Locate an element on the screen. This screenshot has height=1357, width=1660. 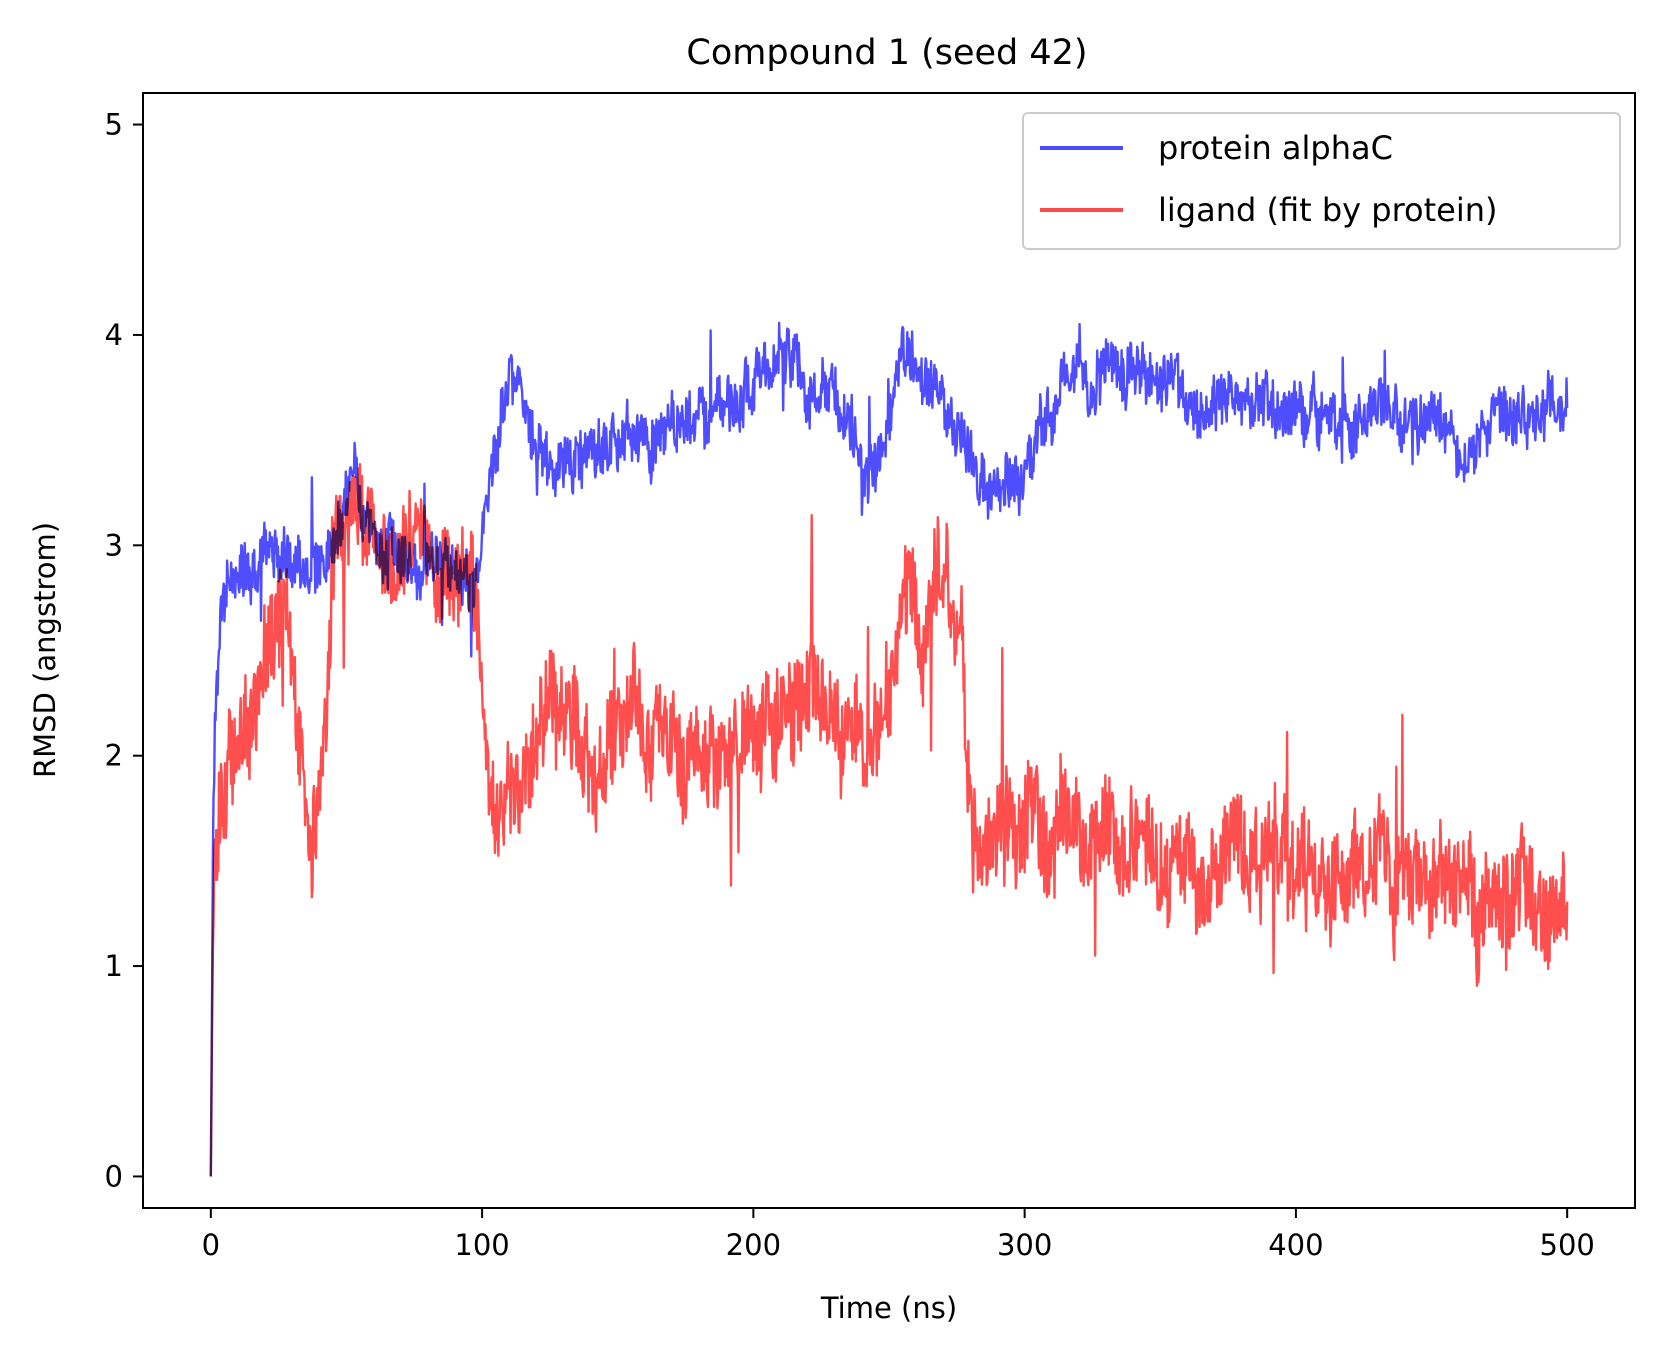
y-tick-label: 5 is located at coordinates (114, 125).